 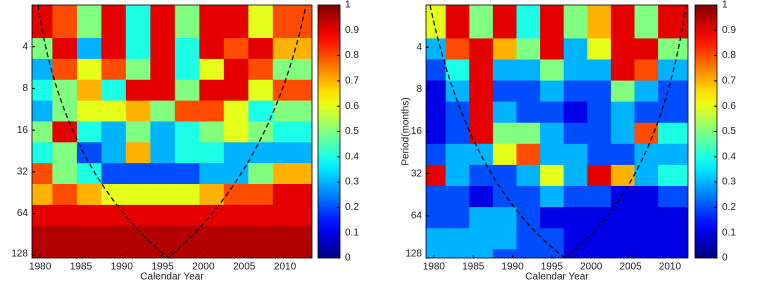 What do you see at coordinates (352, 131) in the screenshot?
I see `colorbar-tick-label: 0.5` at bounding box center [352, 131].